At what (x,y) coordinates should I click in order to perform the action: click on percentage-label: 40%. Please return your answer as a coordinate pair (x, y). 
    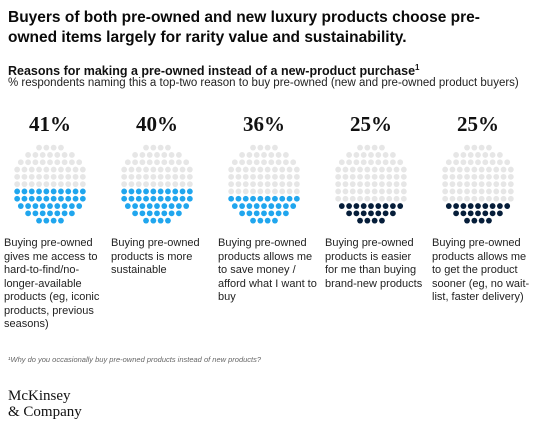
    Looking at the image, I should click on (157, 124).